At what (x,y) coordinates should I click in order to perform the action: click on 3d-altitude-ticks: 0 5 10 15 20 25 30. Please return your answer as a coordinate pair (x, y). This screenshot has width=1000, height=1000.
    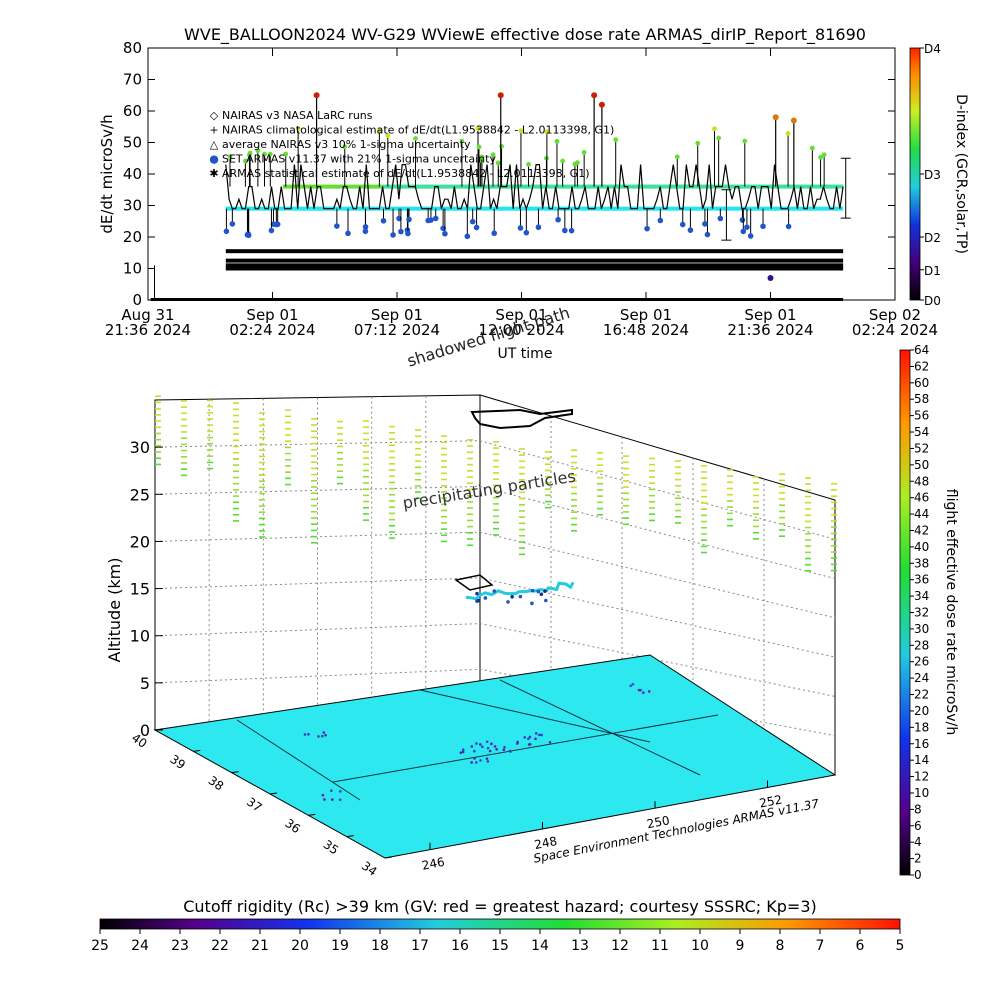
    Looking at the image, I should click on (146, 589).